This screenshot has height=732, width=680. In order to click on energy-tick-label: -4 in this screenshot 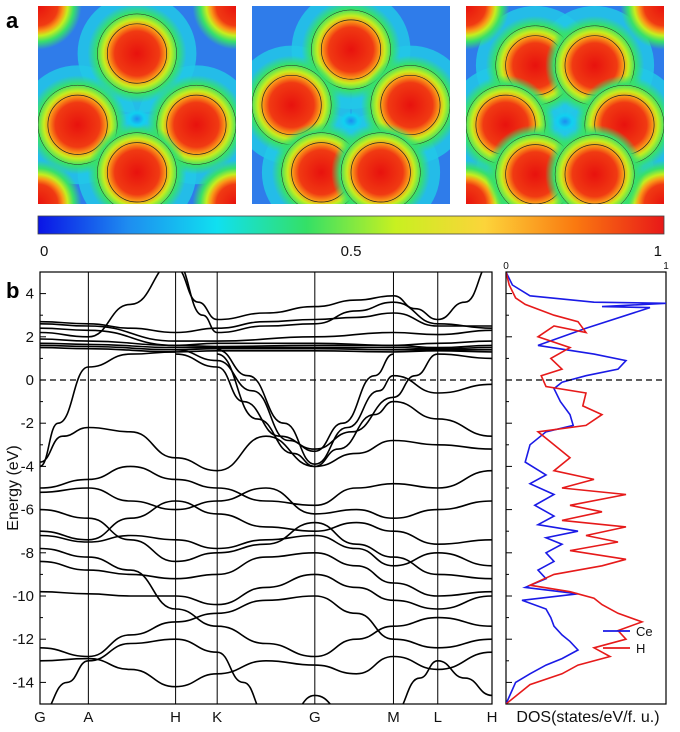, I will do `click(27, 466)`.